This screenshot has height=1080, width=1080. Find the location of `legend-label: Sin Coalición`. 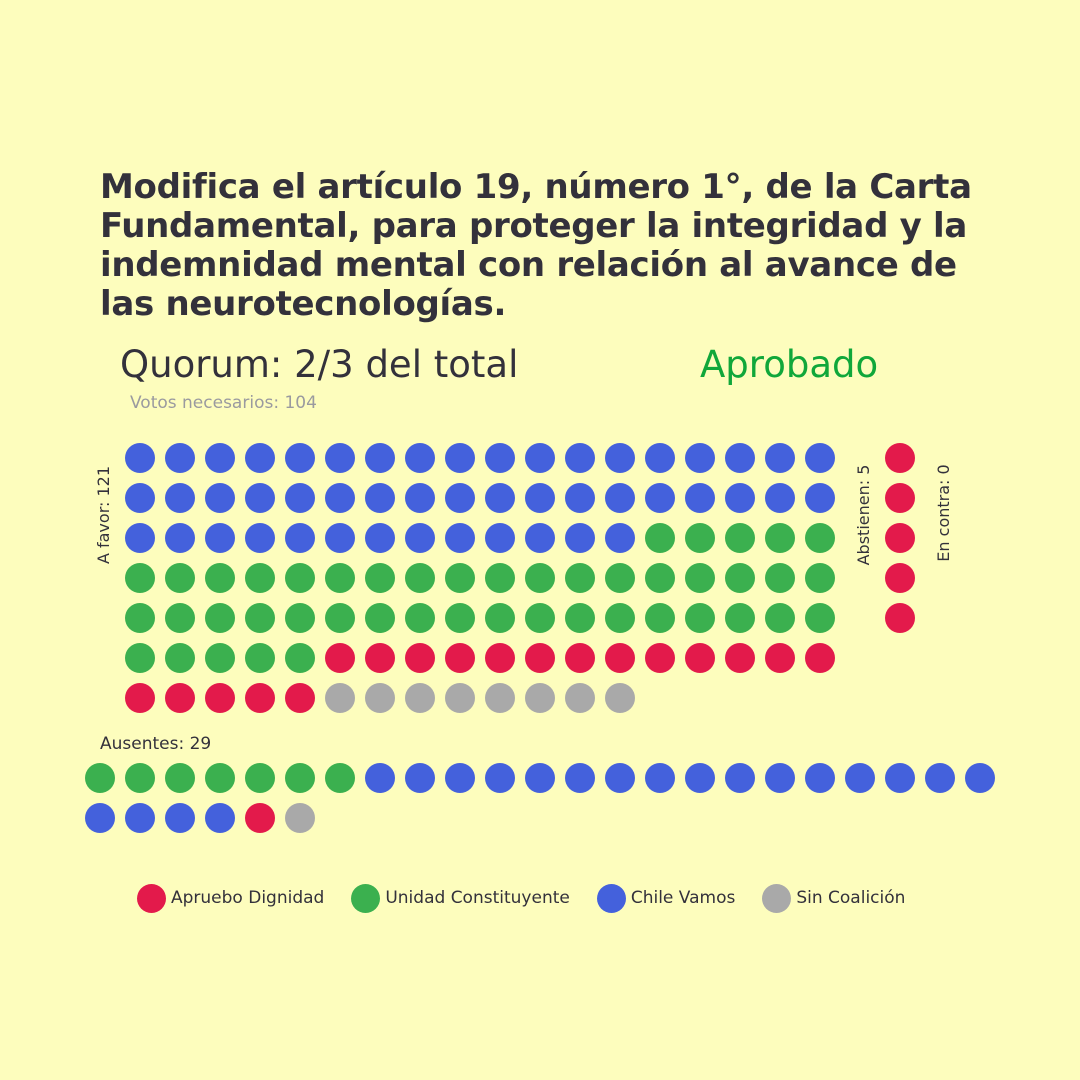

legend-label: Sin Coalición is located at coordinates (851, 898).